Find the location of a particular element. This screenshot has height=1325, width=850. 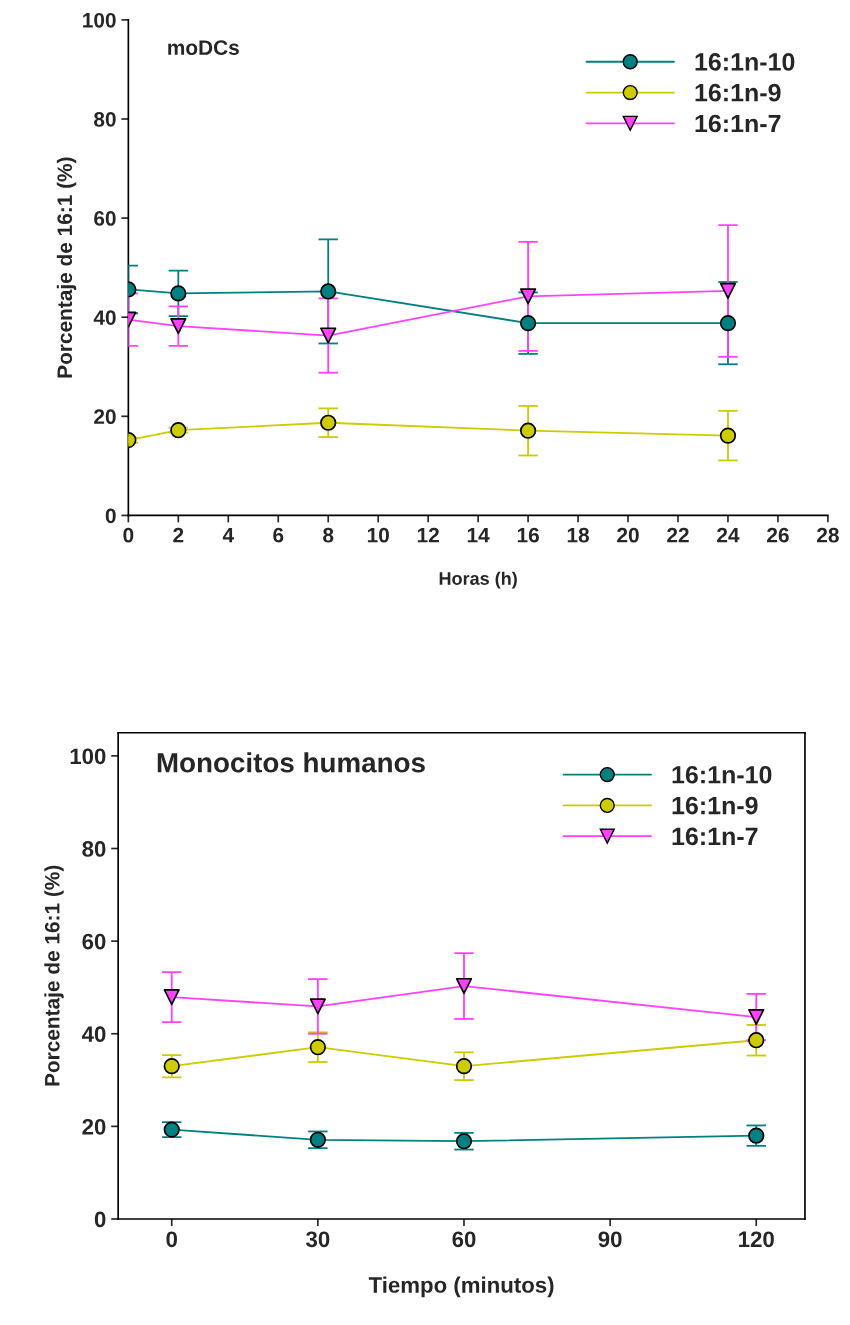

x-tick-label: 10 is located at coordinates (378, 535).